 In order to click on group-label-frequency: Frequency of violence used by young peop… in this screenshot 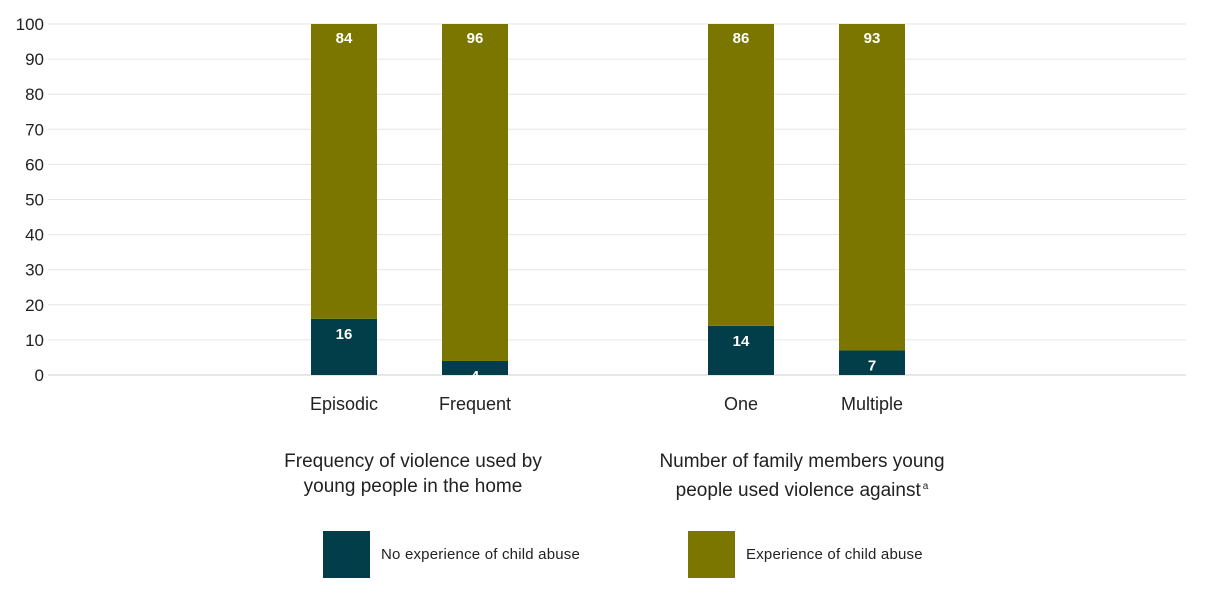, I will do `click(413, 474)`.